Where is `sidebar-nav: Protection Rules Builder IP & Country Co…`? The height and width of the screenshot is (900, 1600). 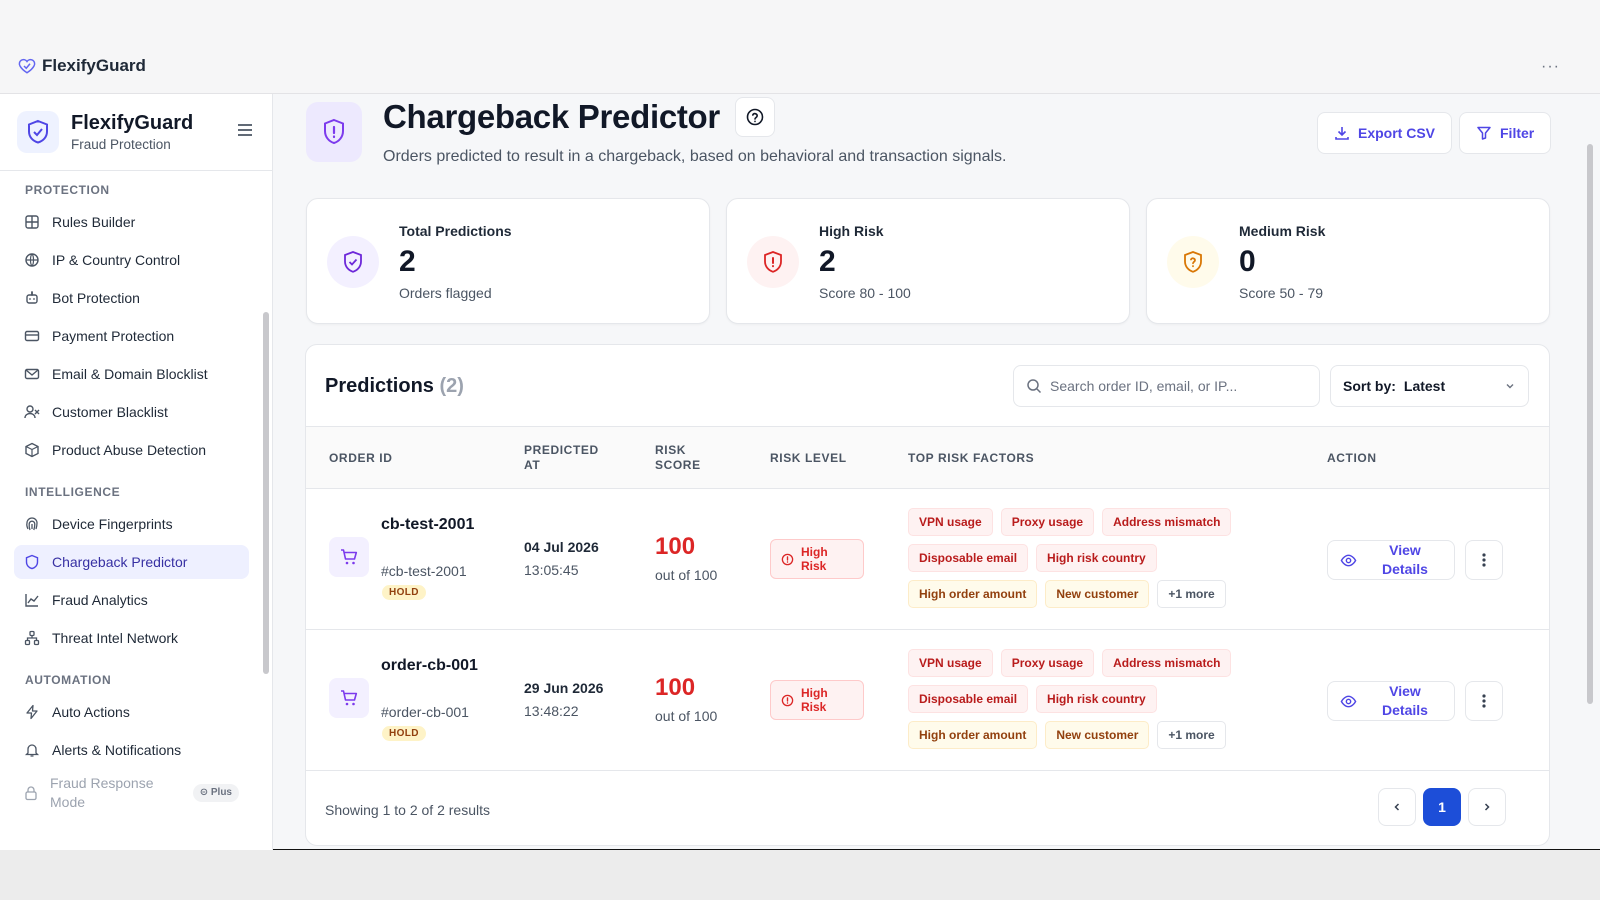 sidebar-nav: Protection Rules Builder IP & Country Co… is located at coordinates (131, 499).